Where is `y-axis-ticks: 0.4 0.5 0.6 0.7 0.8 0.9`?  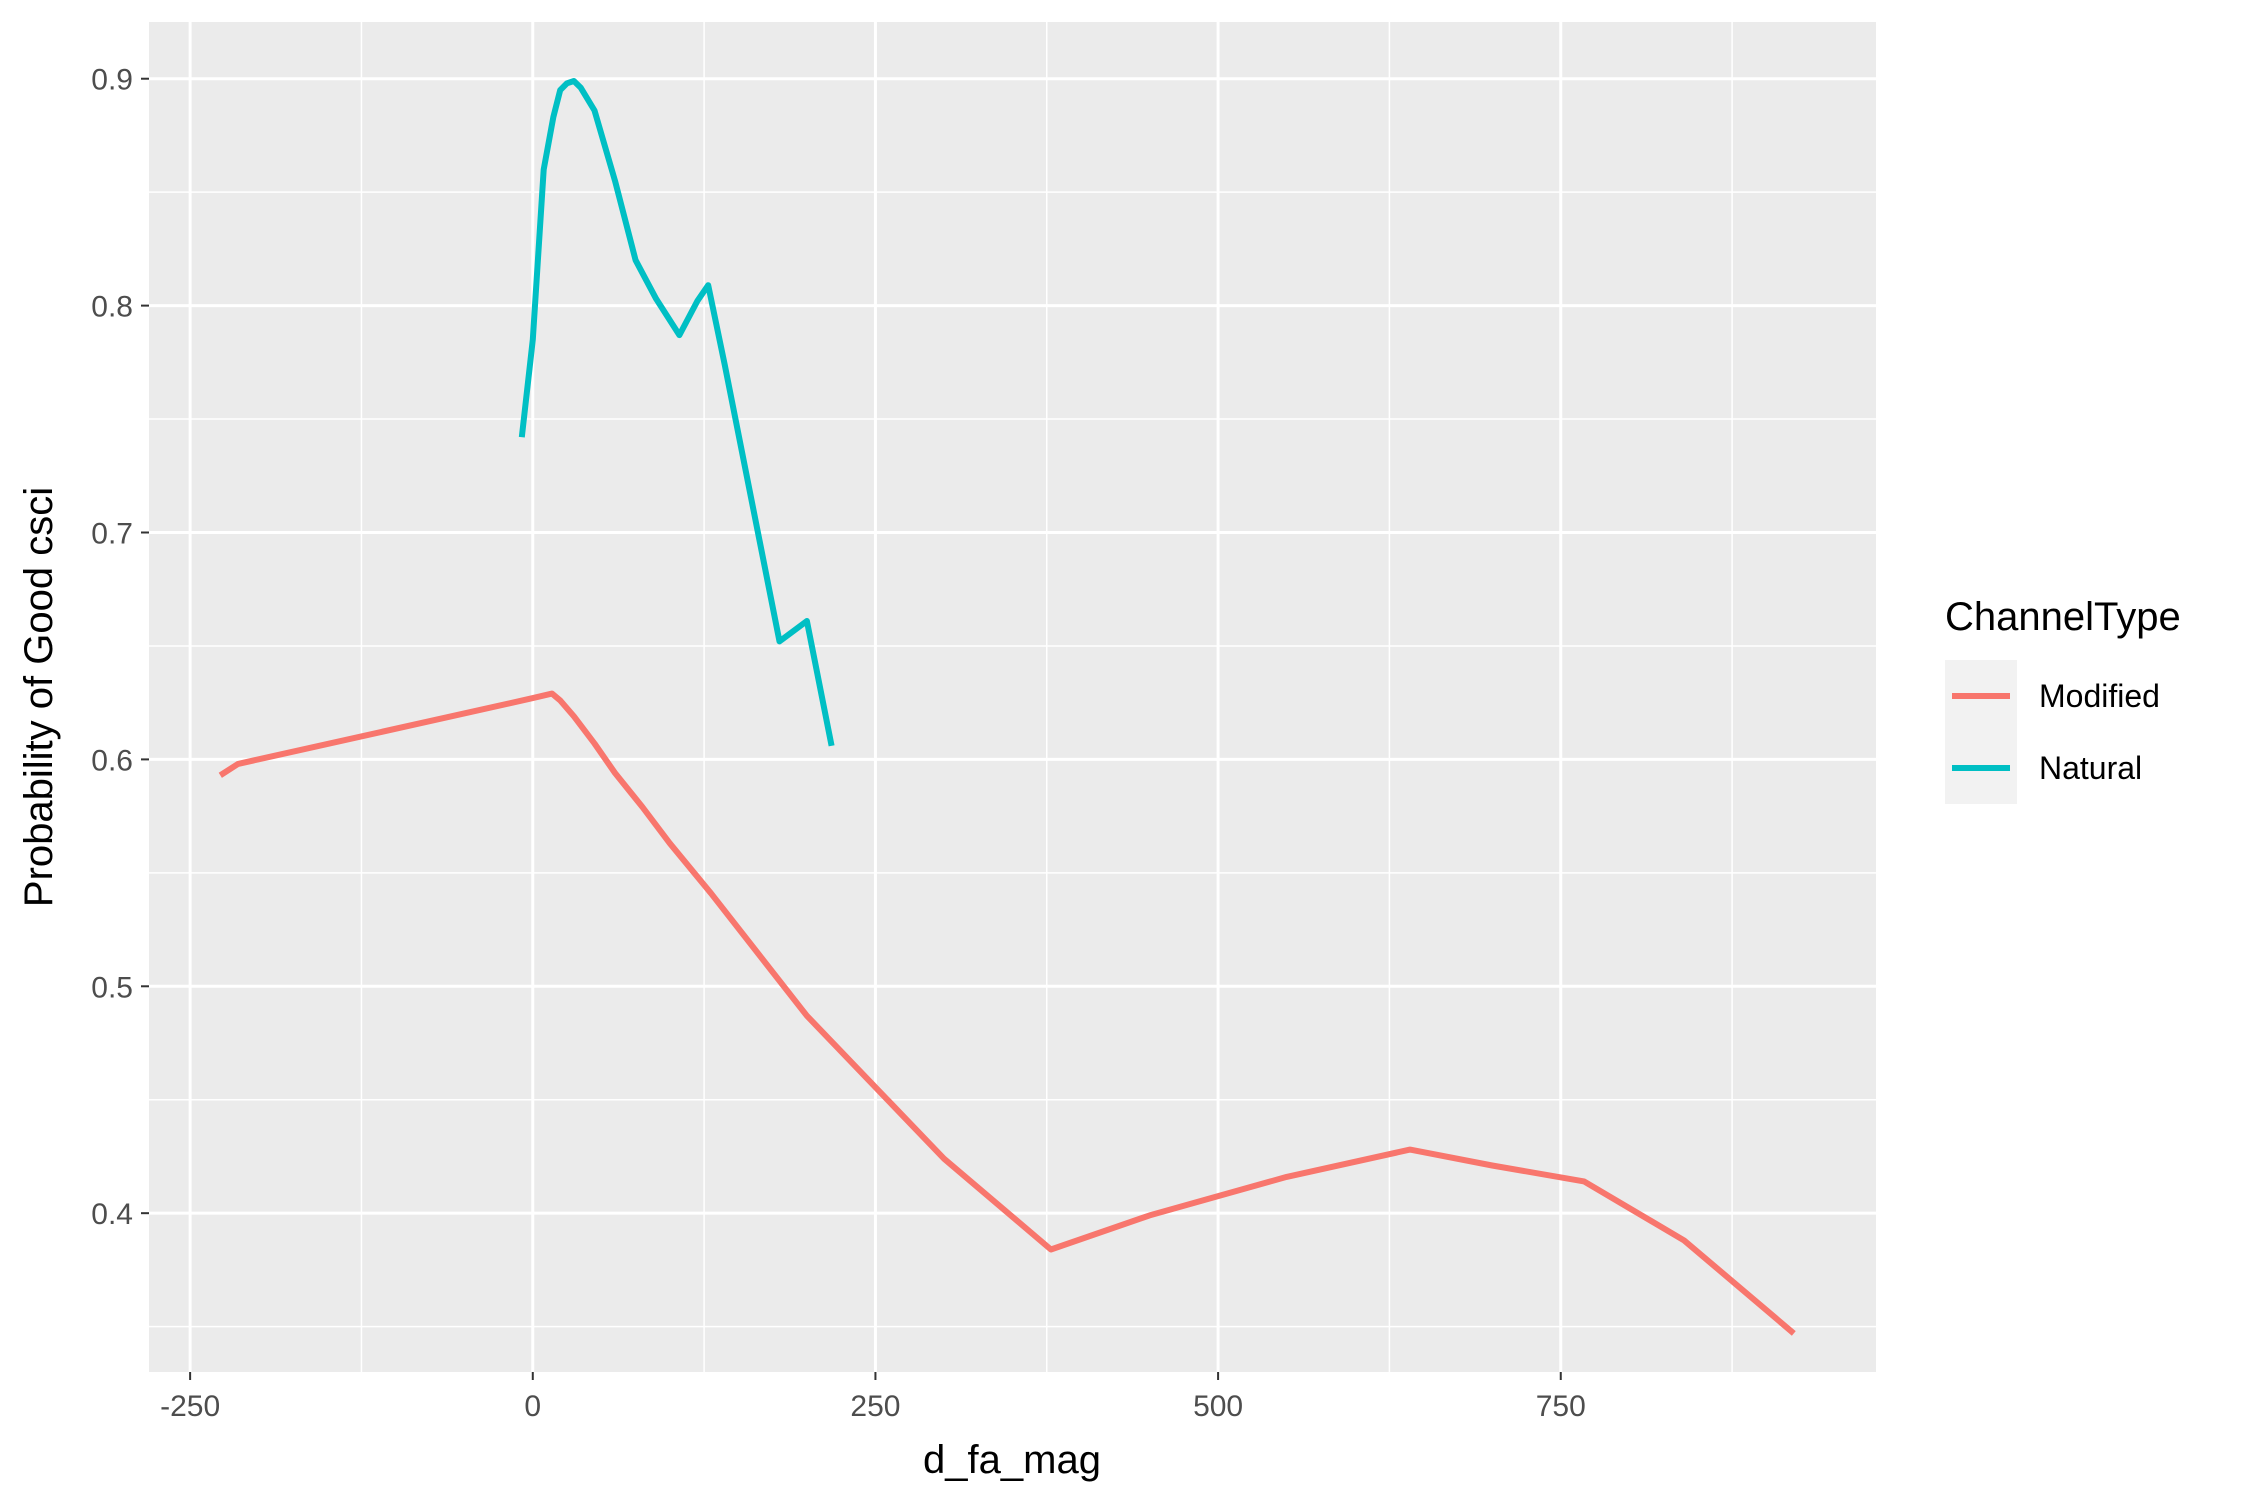 y-axis-ticks: 0.4 0.5 0.6 0.7 0.8 0.9 is located at coordinates (120, 647).